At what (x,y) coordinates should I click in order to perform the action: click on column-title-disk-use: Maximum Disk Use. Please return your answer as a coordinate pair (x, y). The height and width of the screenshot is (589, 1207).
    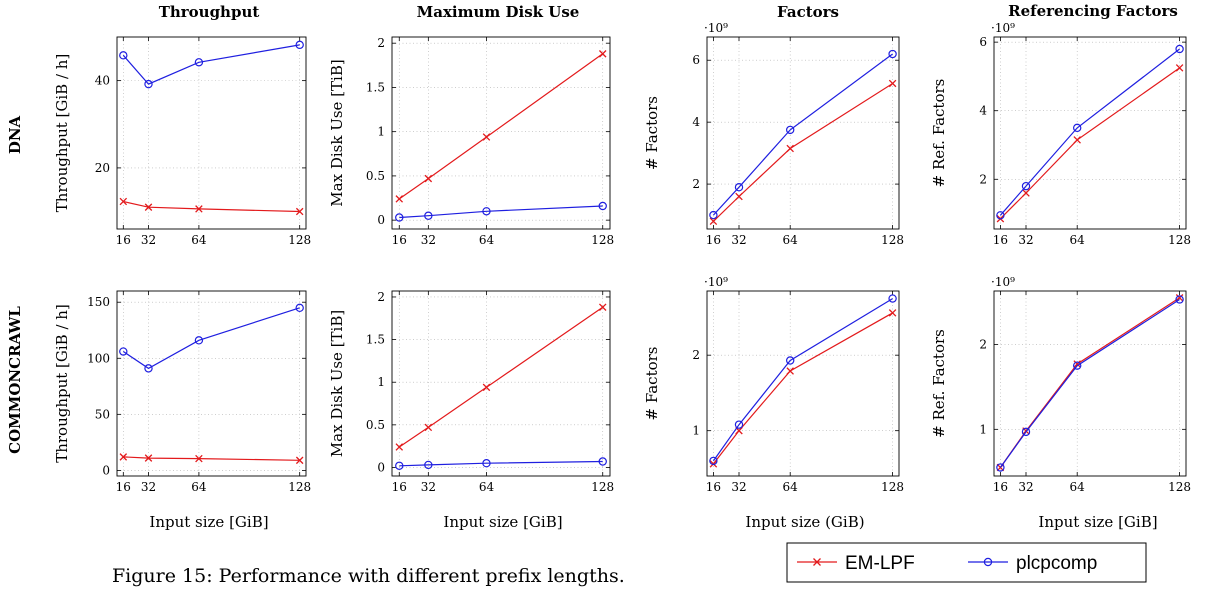
    Looking at the image, I should click on (498, 12).